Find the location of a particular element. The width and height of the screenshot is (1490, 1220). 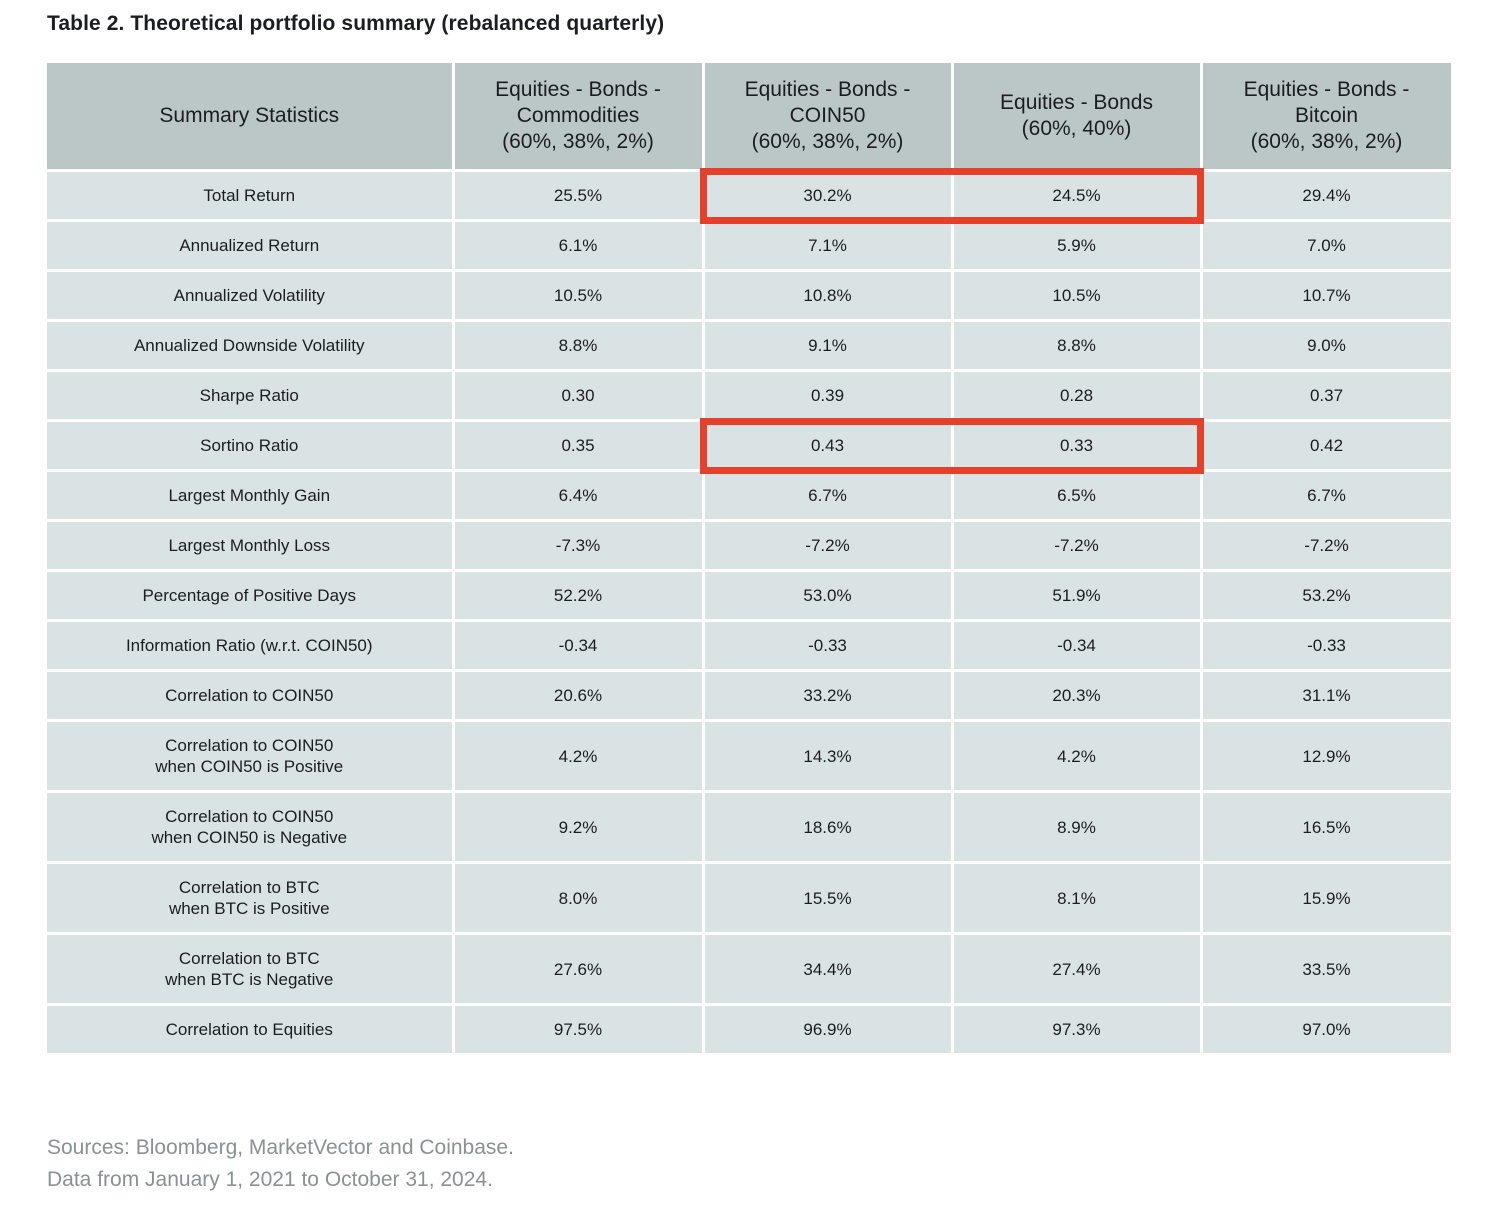

row-label-line: Information Ratio (w.r.t. COIN50) is located at coordinates (249, 645).